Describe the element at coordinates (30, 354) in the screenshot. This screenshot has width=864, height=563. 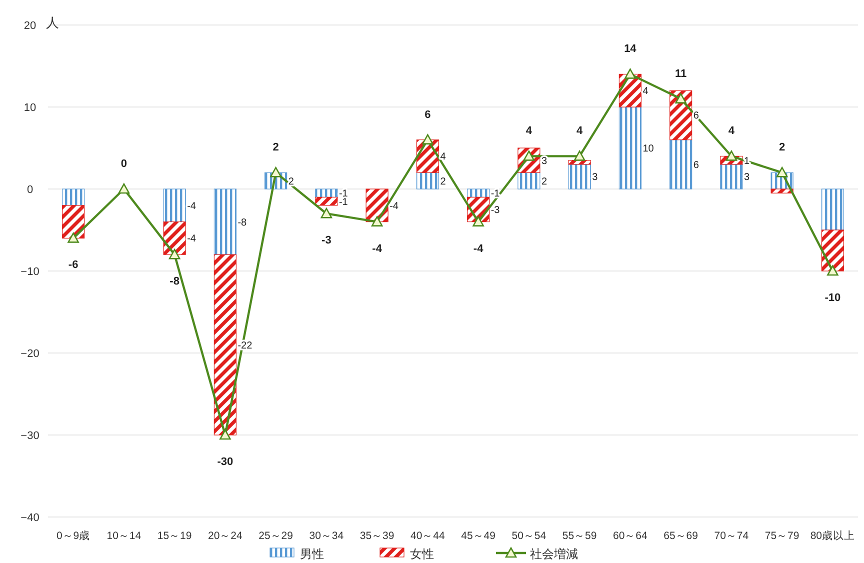
I see `y-tick-label: −20` at that location.